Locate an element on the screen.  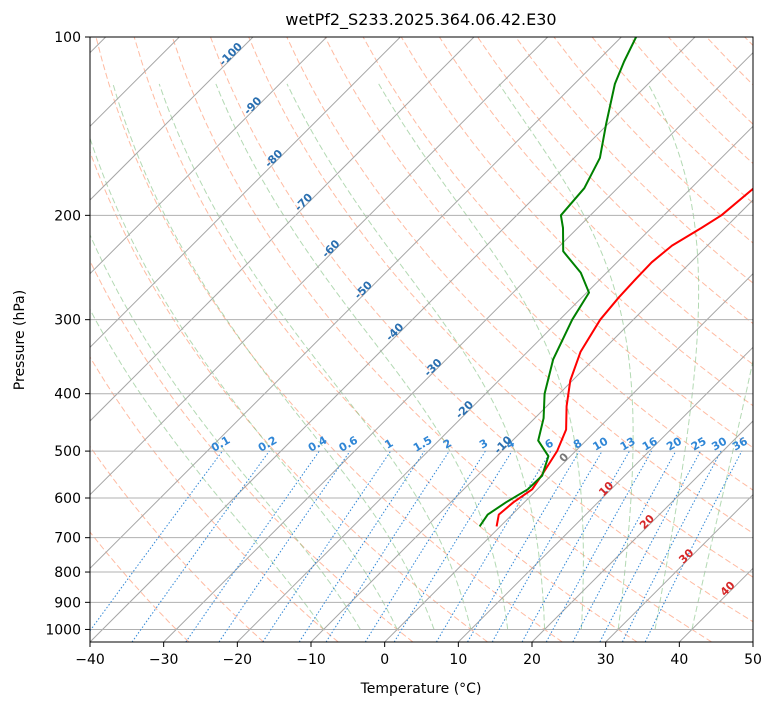
y-tick-label: 300 is located at coordinates (67, 321).